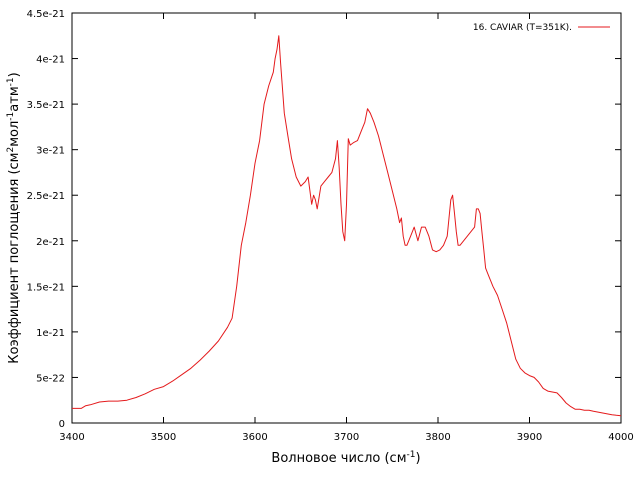 The image size is (640, 480). I want to click on legend: 16. CAVIAR (T=351K)., so click(541, 28).